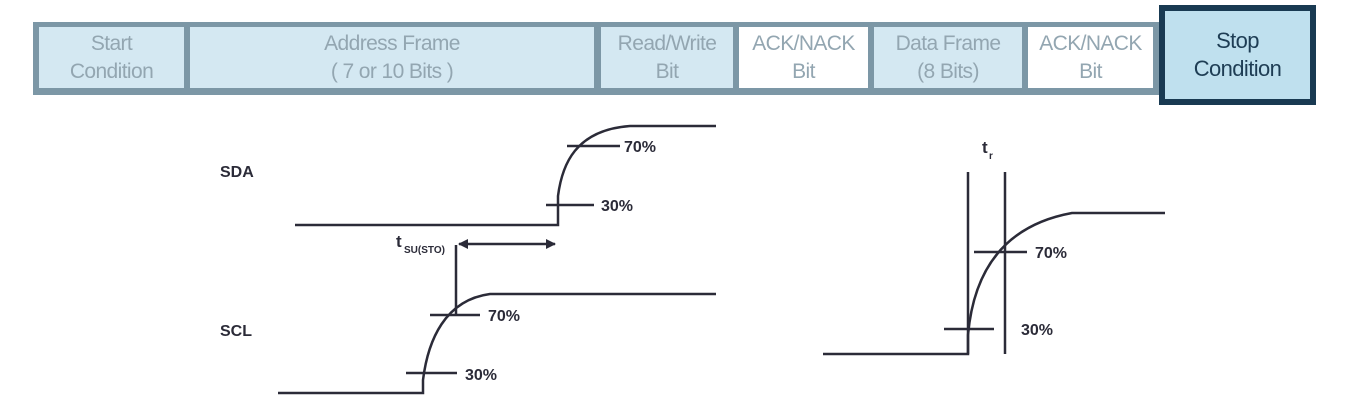 Image resolution: width=1353 pixels, height=408 pixels. I want to click on ack-nack-bit-cell-2: ACK/NACK Bit, so click(1090, 57).